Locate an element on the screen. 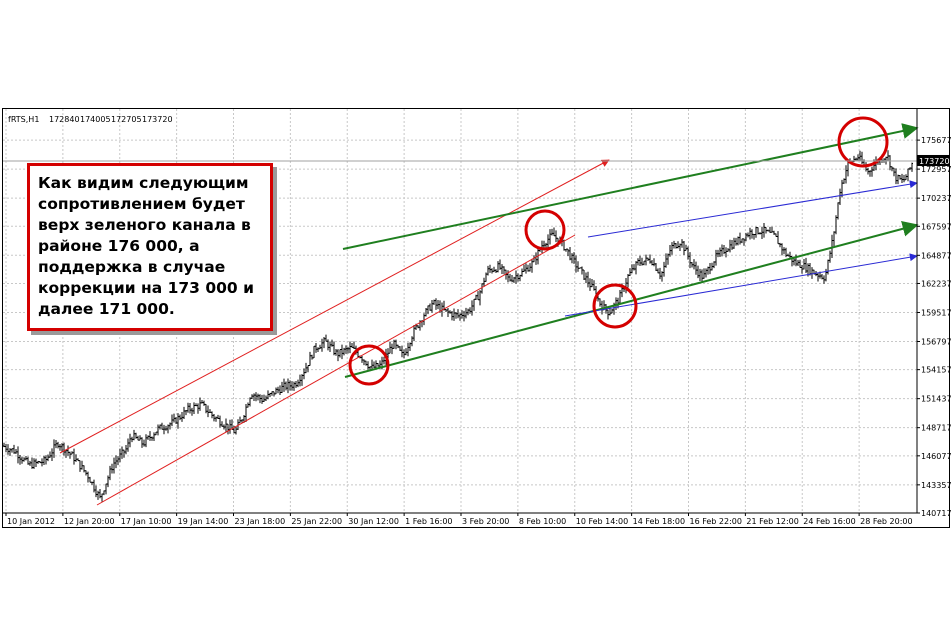 This screenshot has width=952, height=640. y-tick-label: 140717 is located at coordinates (936, 513).